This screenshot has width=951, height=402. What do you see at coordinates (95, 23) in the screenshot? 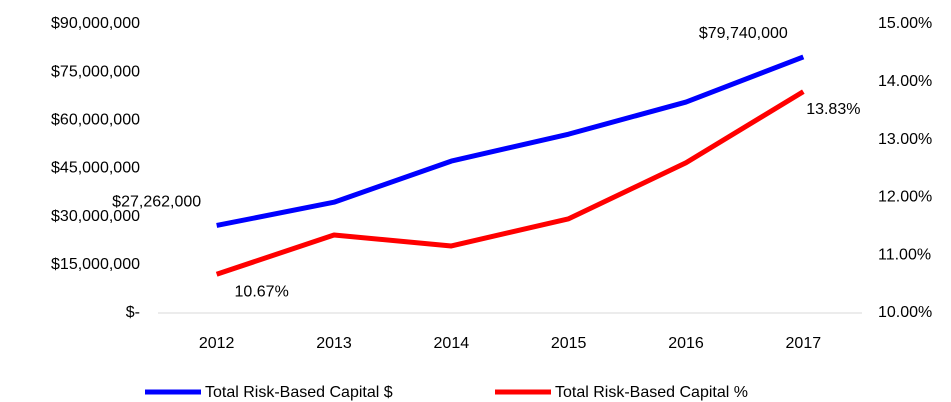
I see `y-tick-label: $90,000,000` at bounding box center [95, 23].